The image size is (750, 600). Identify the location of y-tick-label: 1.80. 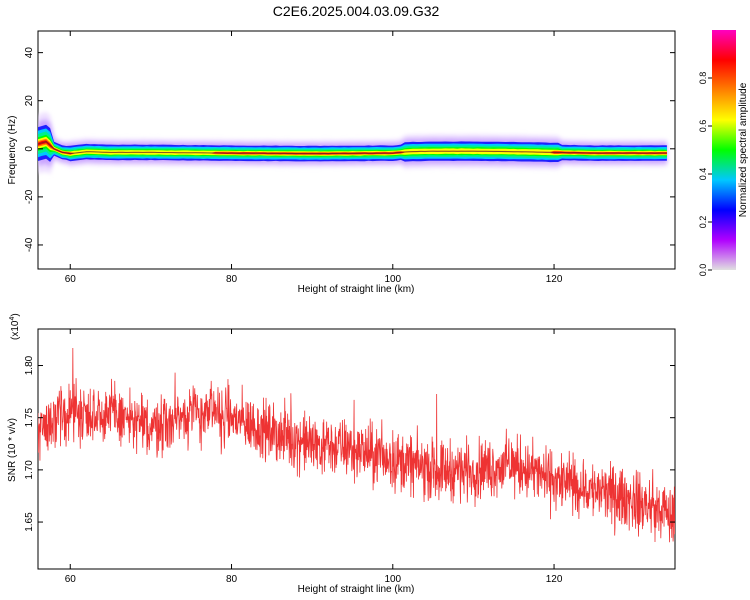
(29, 365).